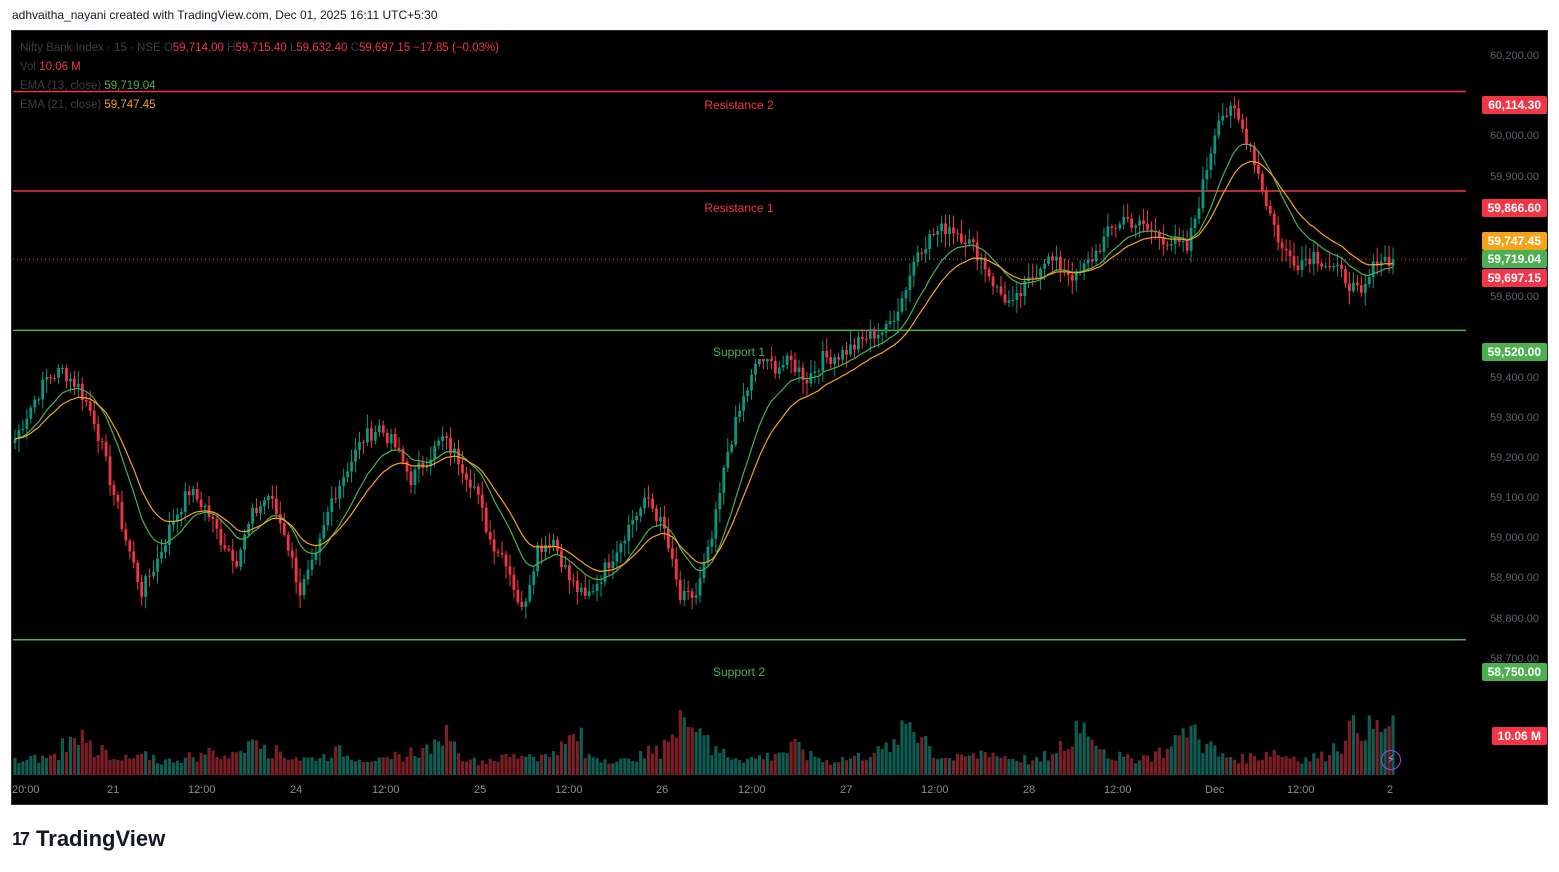 This screenshot has width=1559, height=872. Describe the element at coordinates (456, 48) in the screenshot. I see `change-value: −17.85 (−0.03%)` at that location.